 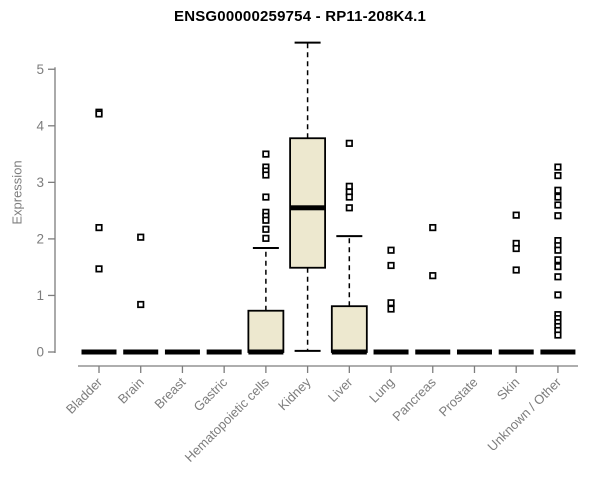 I want to click on median-kidney, so click(x=308, y=208).